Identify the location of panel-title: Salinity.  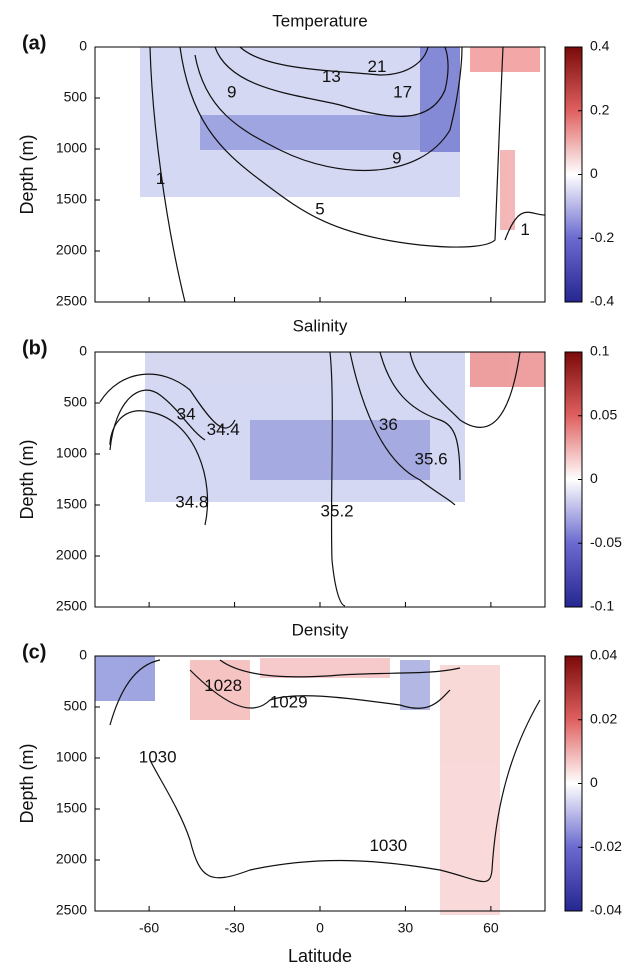
(320, 325).